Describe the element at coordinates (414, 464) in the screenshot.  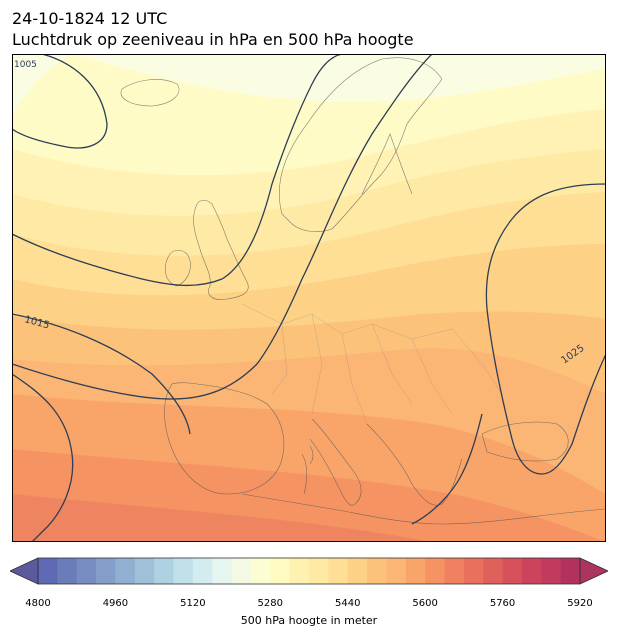
I see `coastline-balkans` at that location.